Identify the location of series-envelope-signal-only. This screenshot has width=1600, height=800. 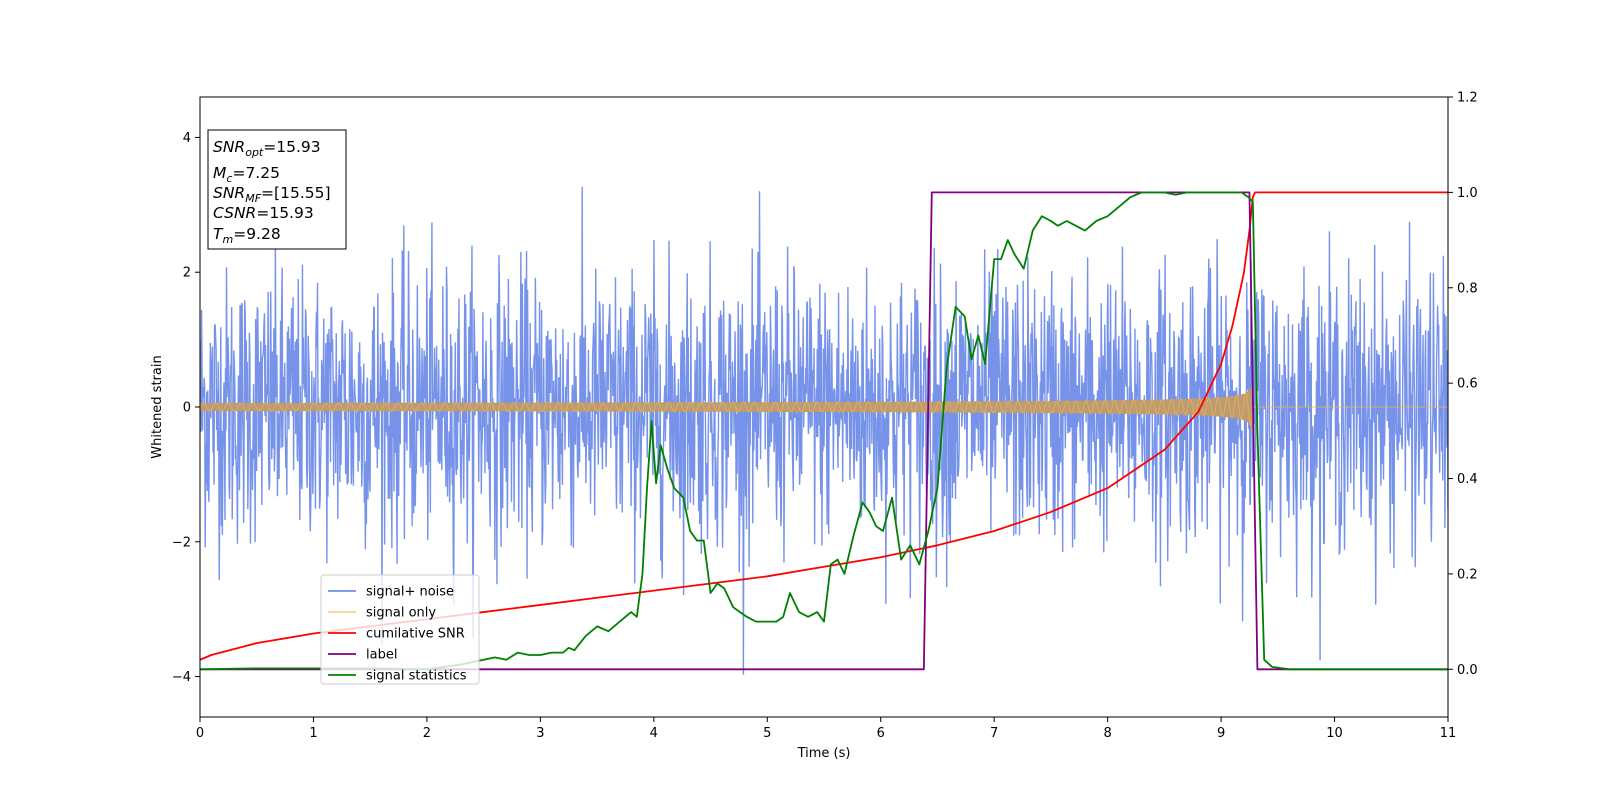
(824, 407).